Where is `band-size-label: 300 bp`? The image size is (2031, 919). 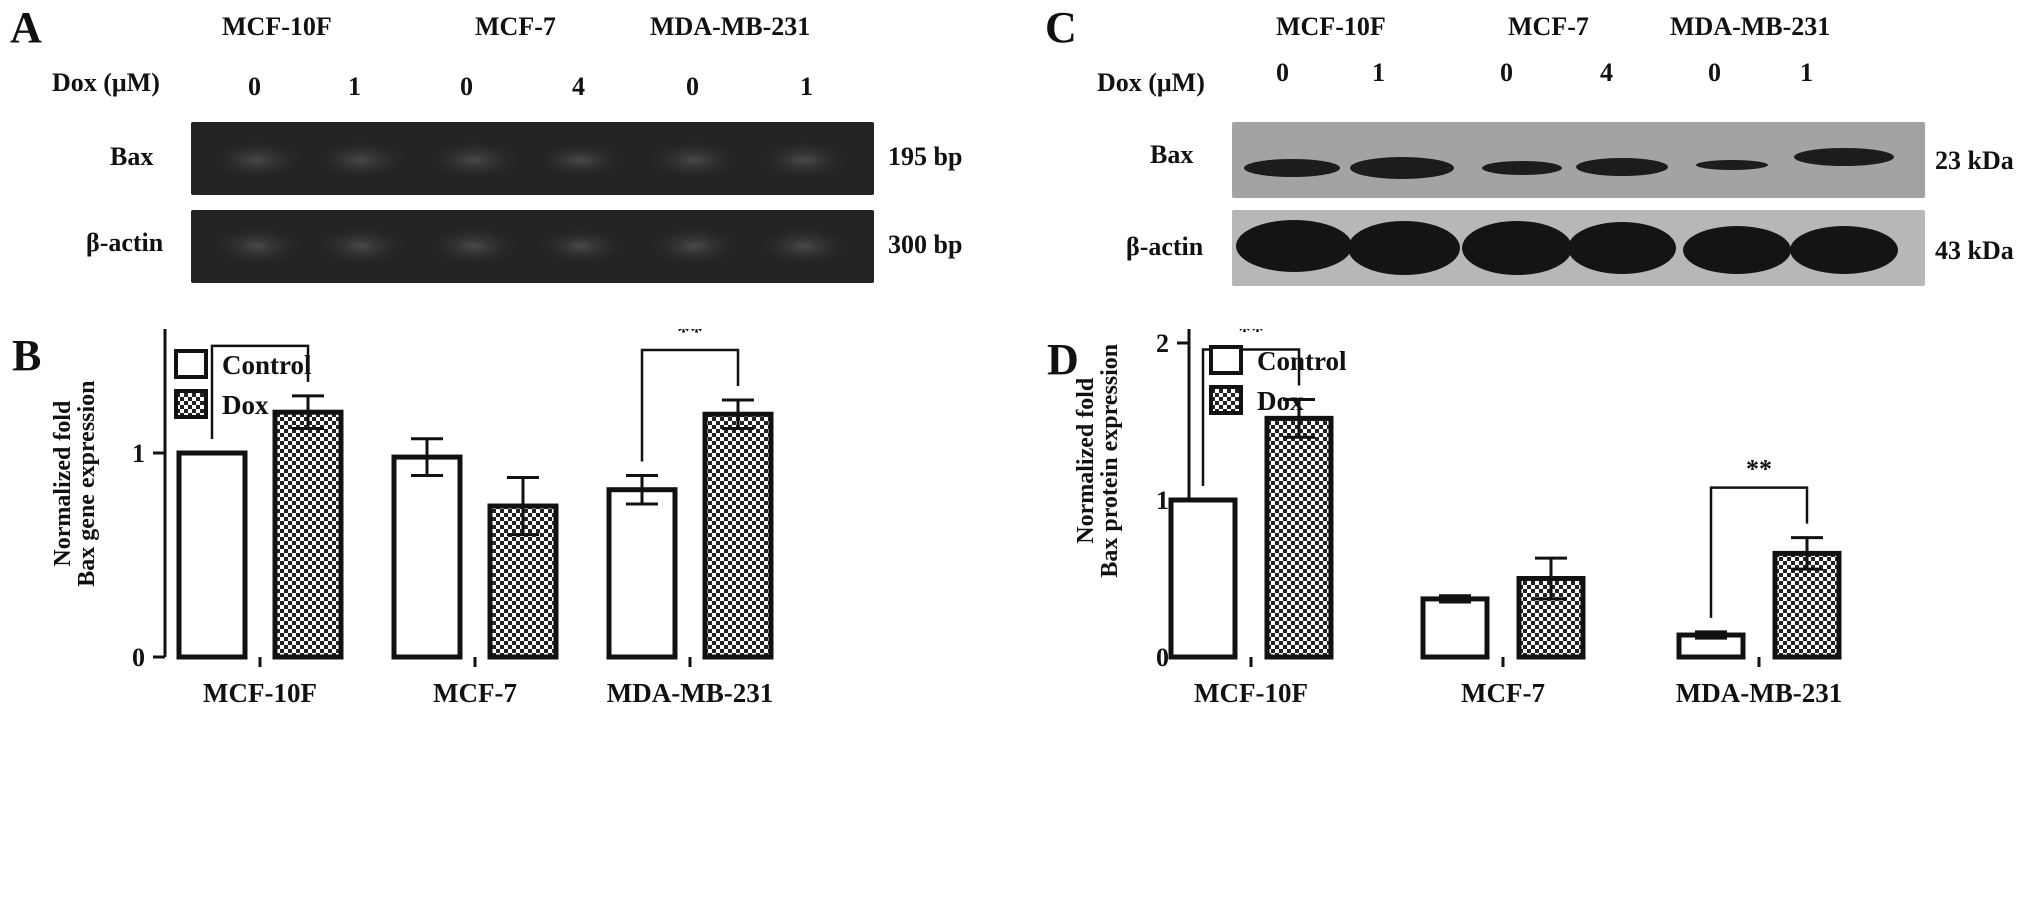 band-size-label: 300 bp is located at coordinates (925, 244).